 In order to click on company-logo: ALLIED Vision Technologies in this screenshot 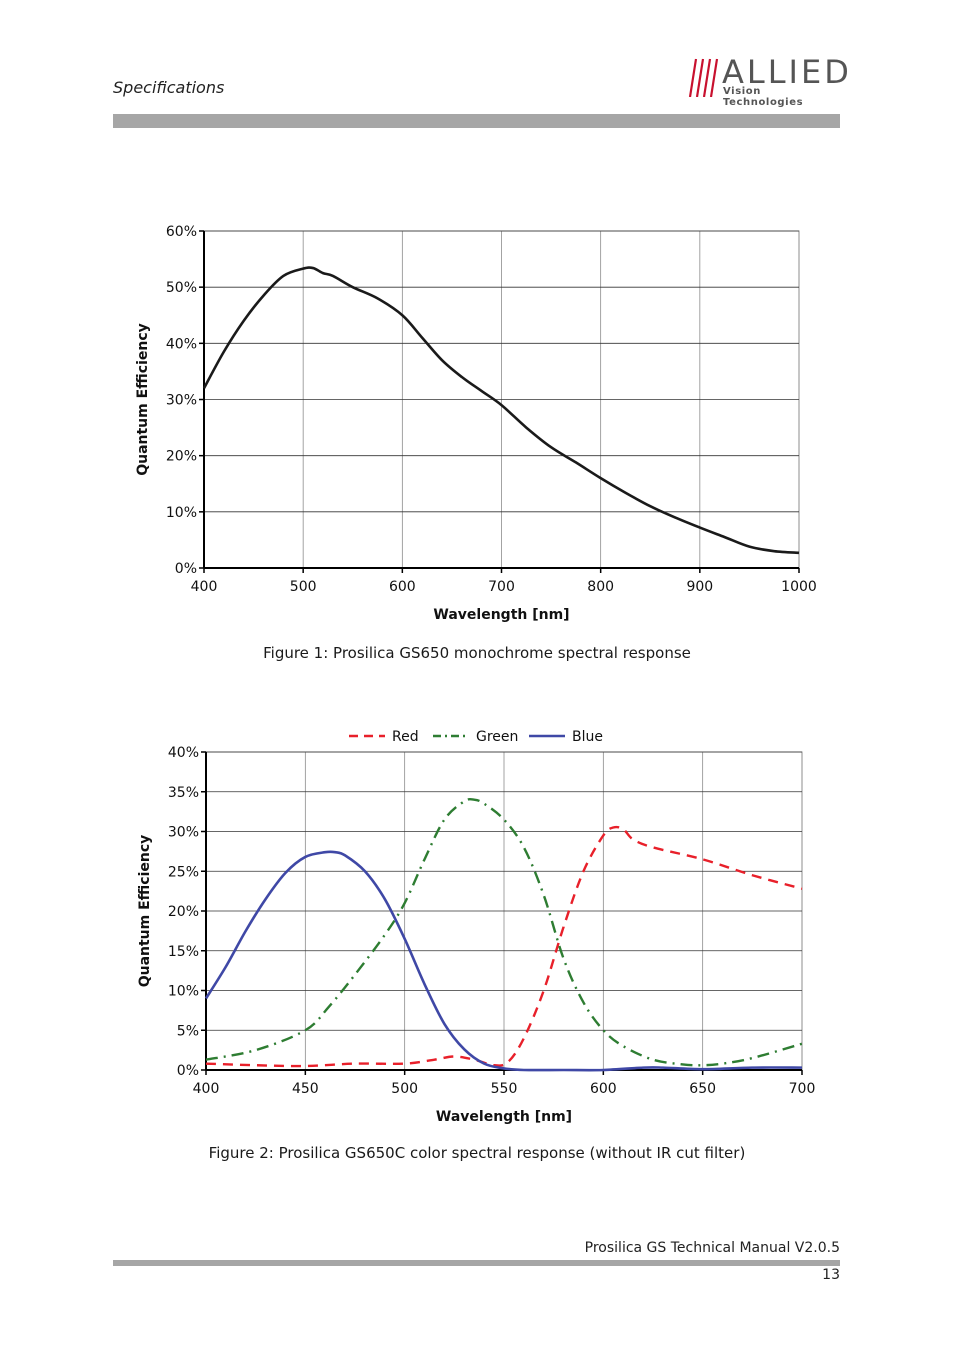, I will do `click(765, 81)`.